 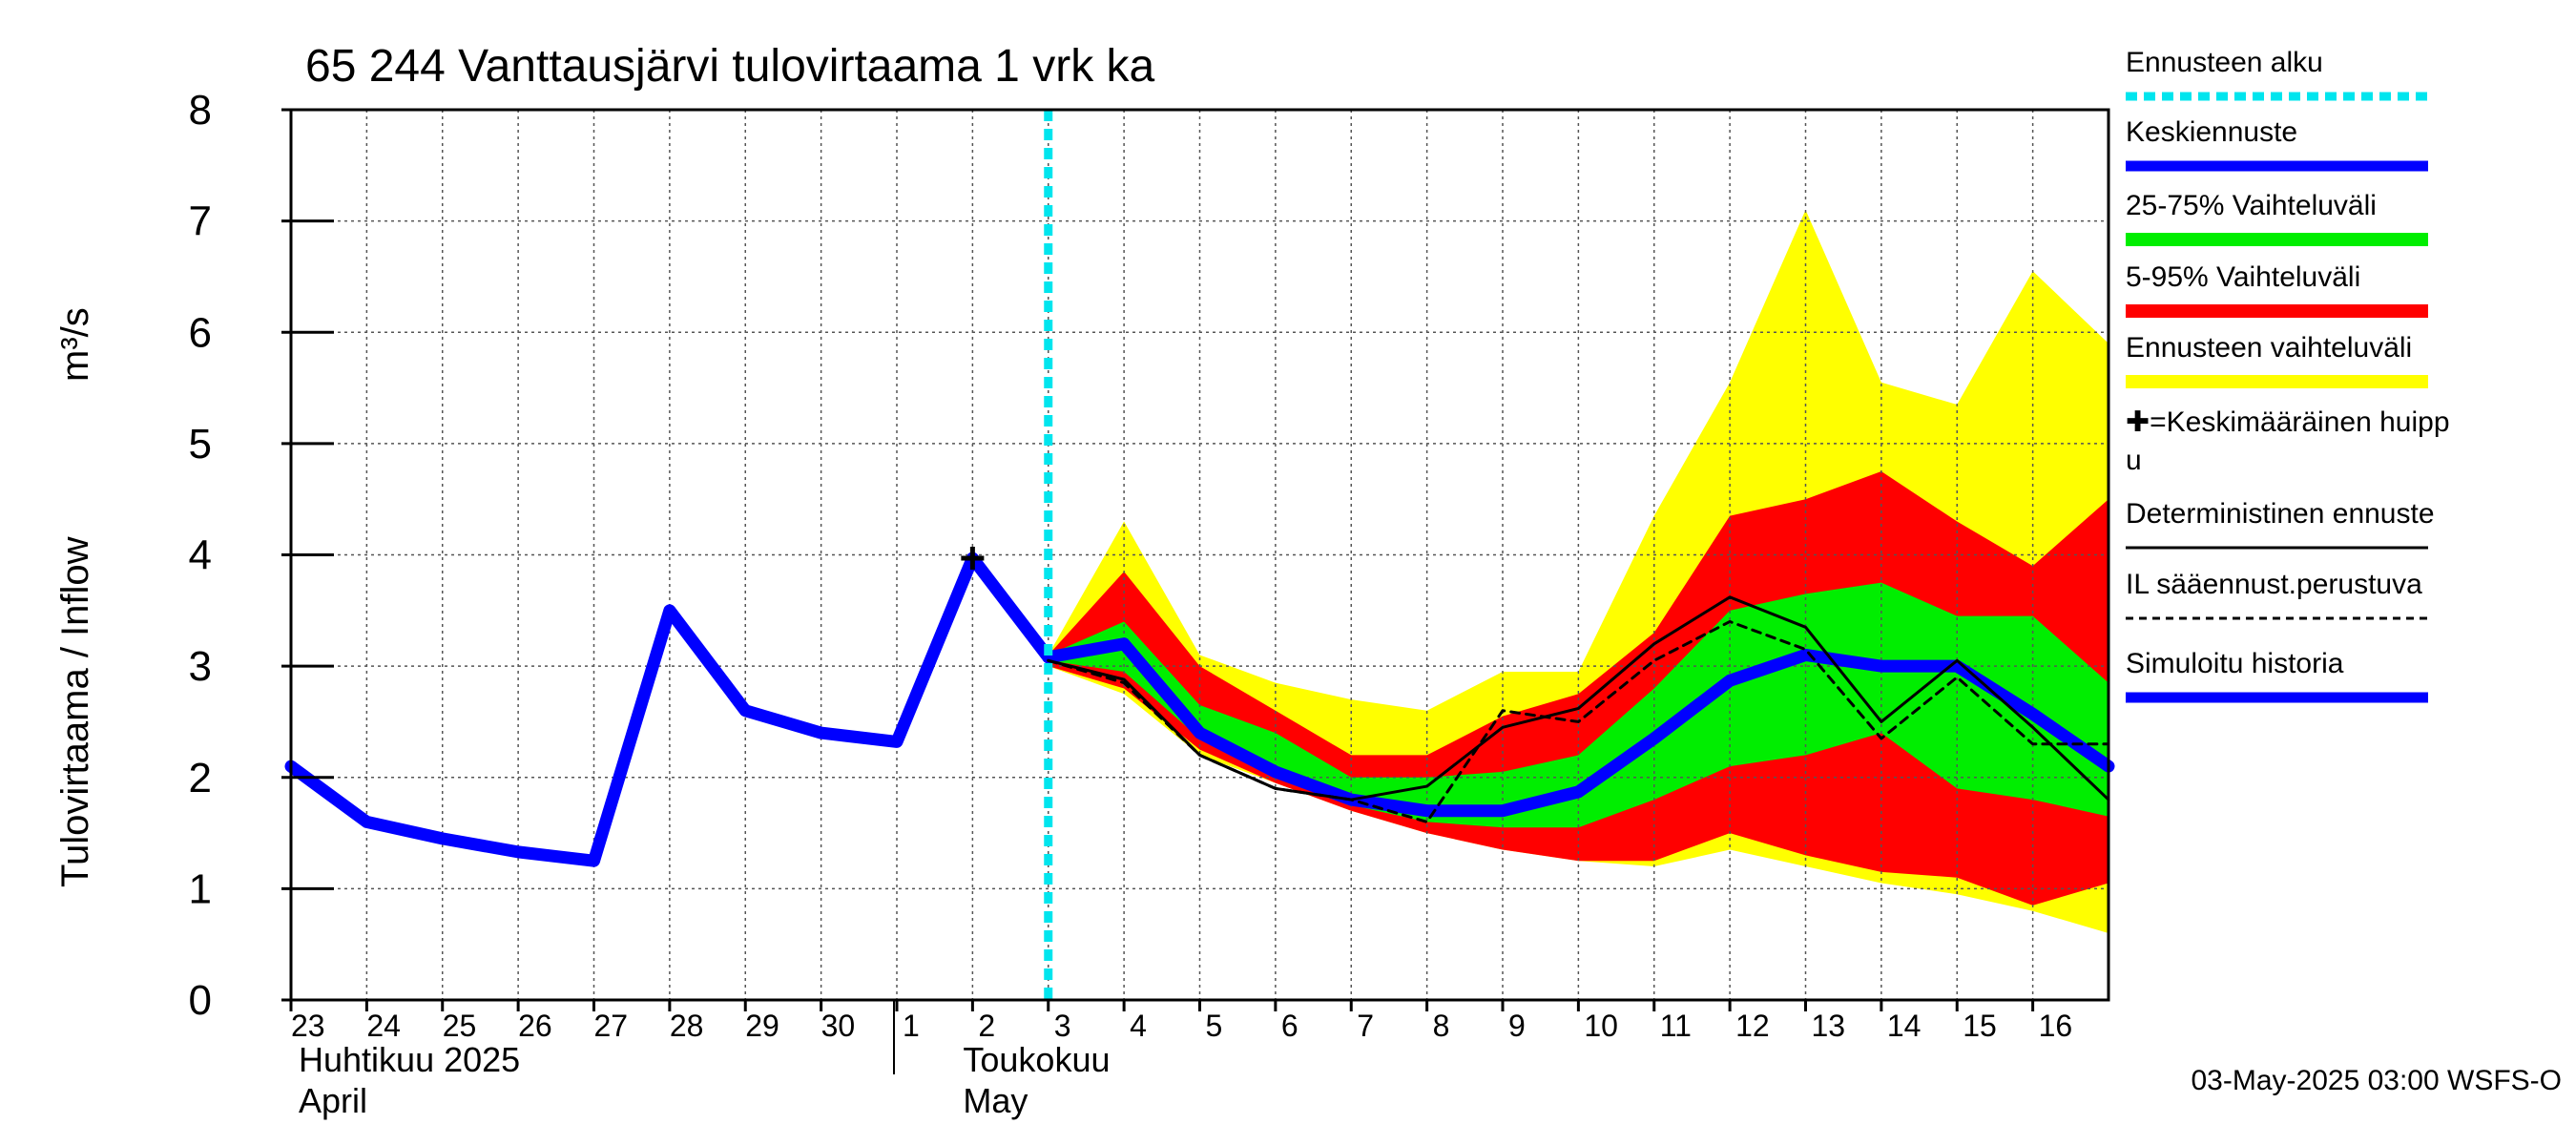 What do you see at coordinates (838, 1026) in the screenshot?
I see `x-tick-label-7: 30` at bounding box center [838, 1026].